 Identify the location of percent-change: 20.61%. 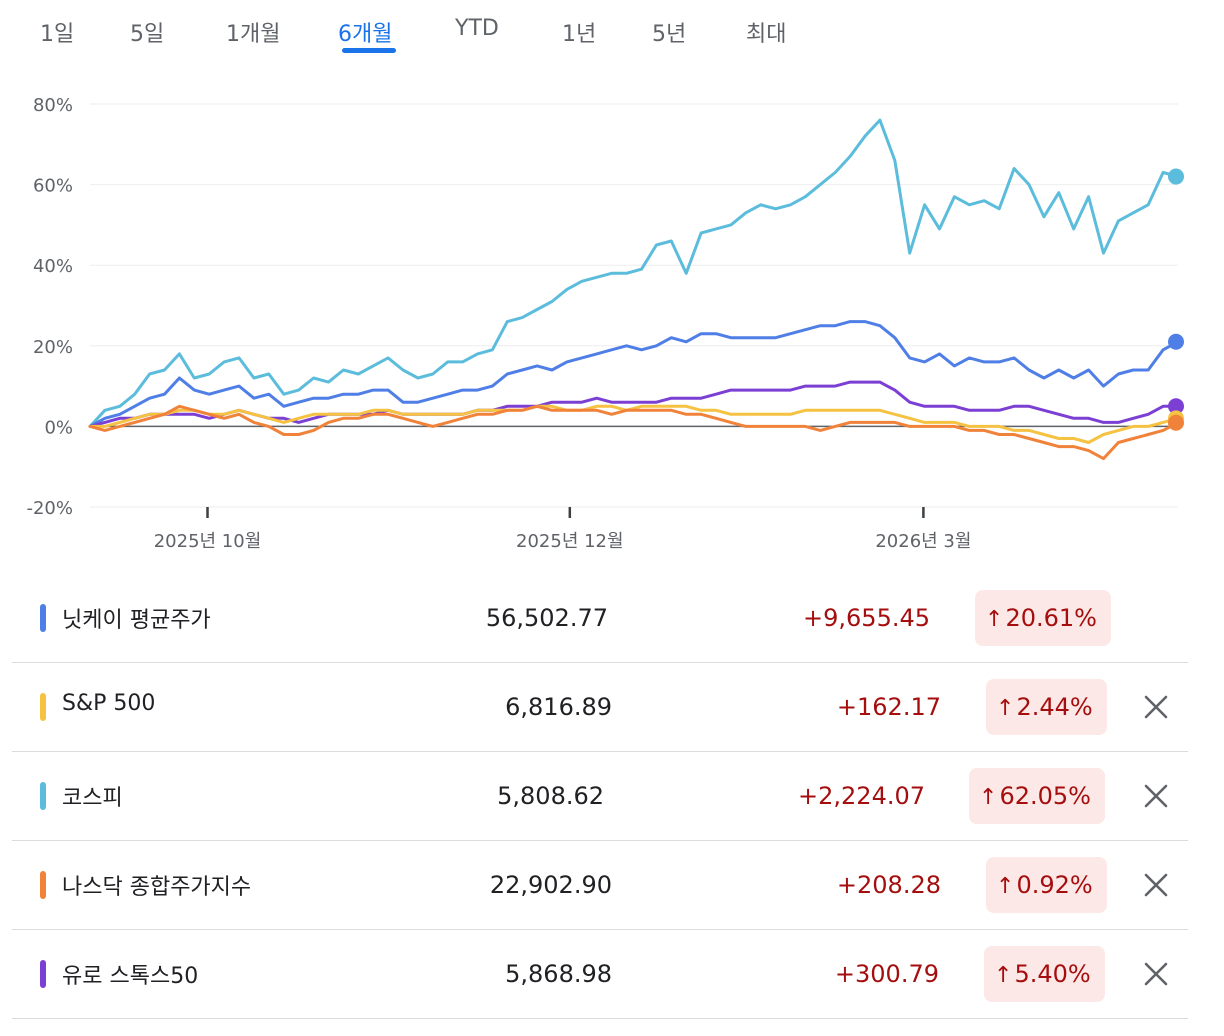
(1051, 618).